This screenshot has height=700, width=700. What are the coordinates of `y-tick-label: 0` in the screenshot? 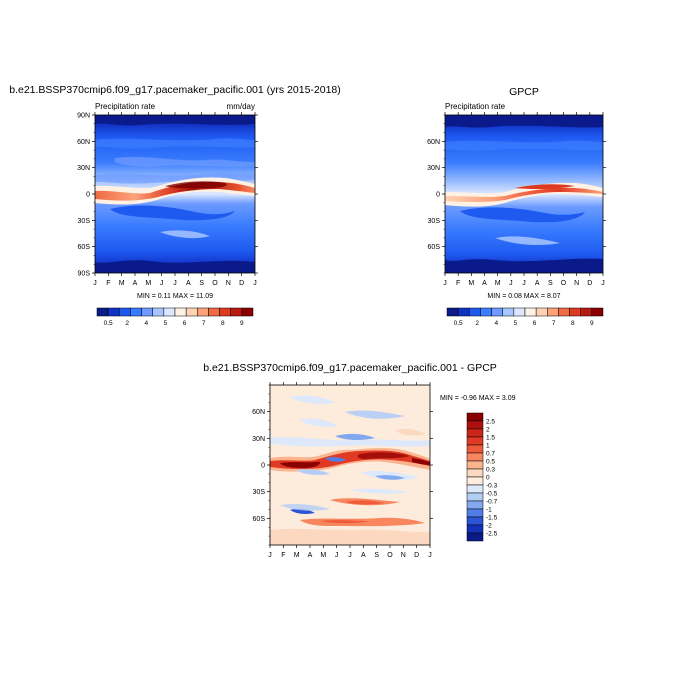 It's located at (263, 466).